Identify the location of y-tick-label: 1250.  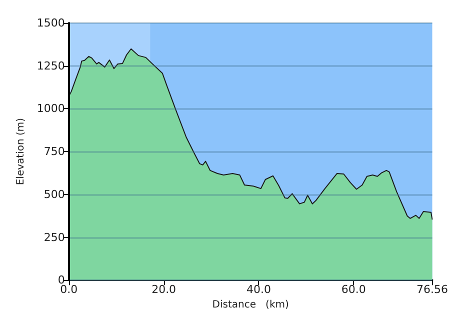
(50, 65).